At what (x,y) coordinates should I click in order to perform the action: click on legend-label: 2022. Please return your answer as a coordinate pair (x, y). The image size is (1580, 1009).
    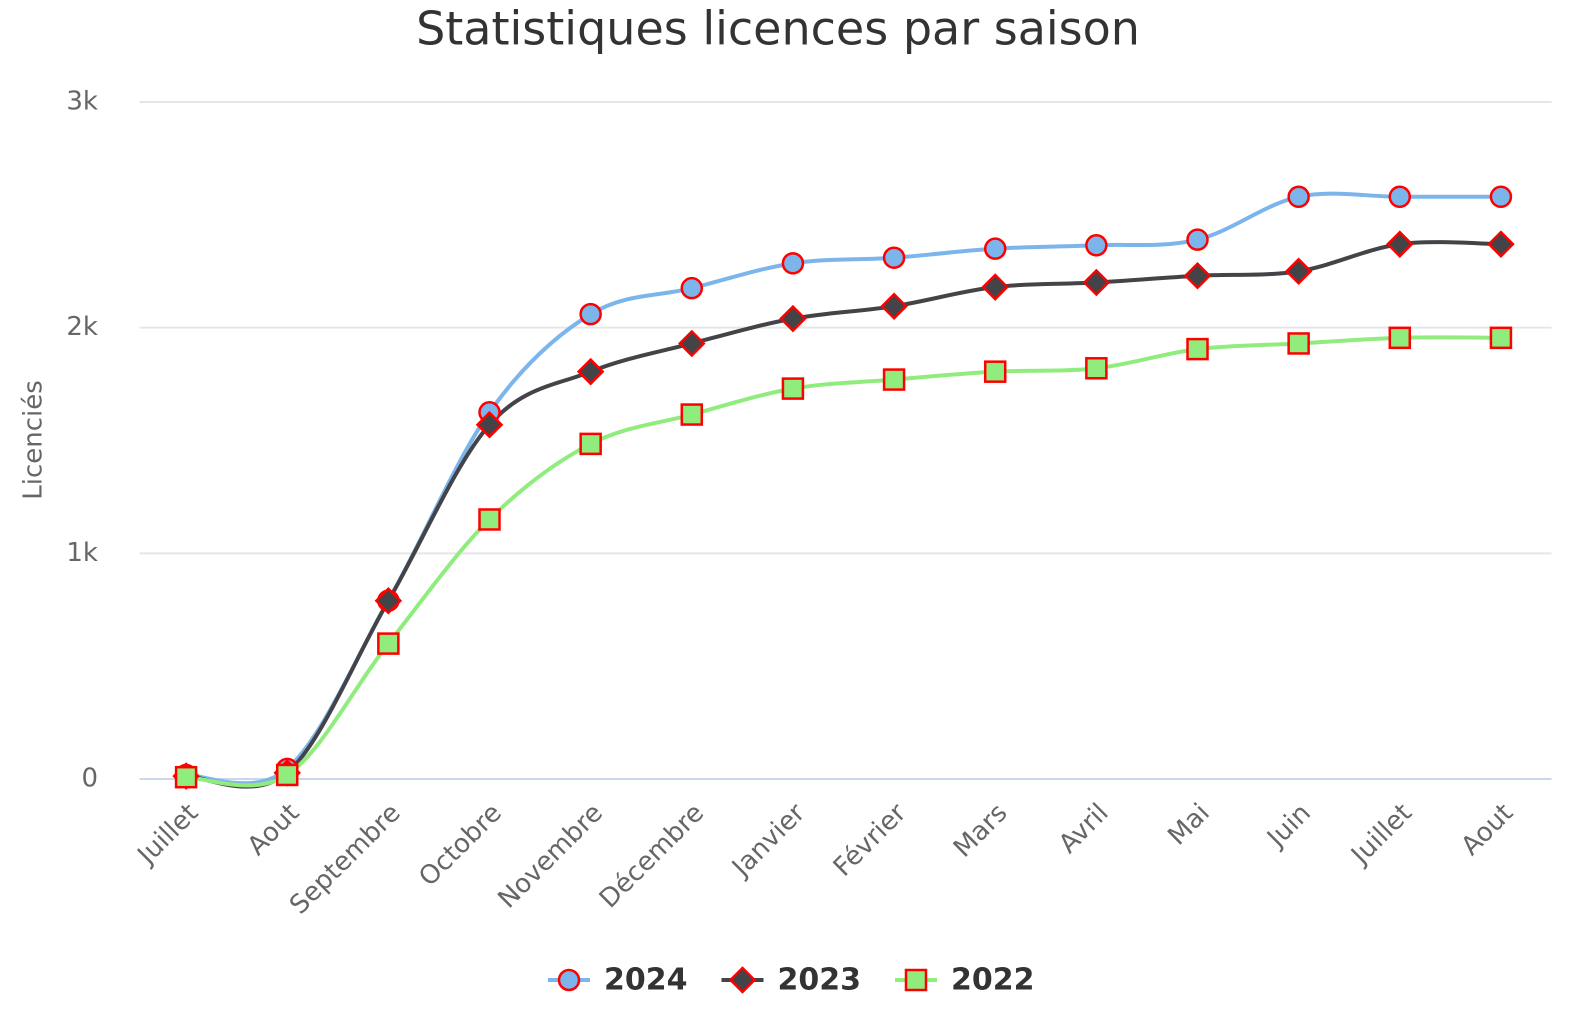
    Looking at the image, I should click on (993, 980).